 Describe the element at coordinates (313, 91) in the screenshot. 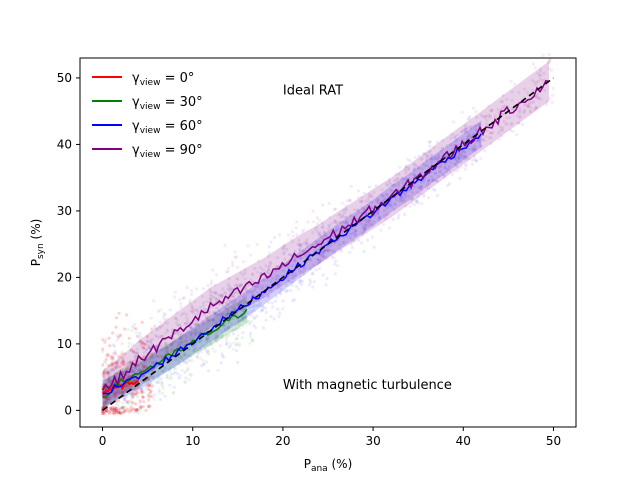

I see `annotation-ideal-rat: Ideal RAT` at that location.